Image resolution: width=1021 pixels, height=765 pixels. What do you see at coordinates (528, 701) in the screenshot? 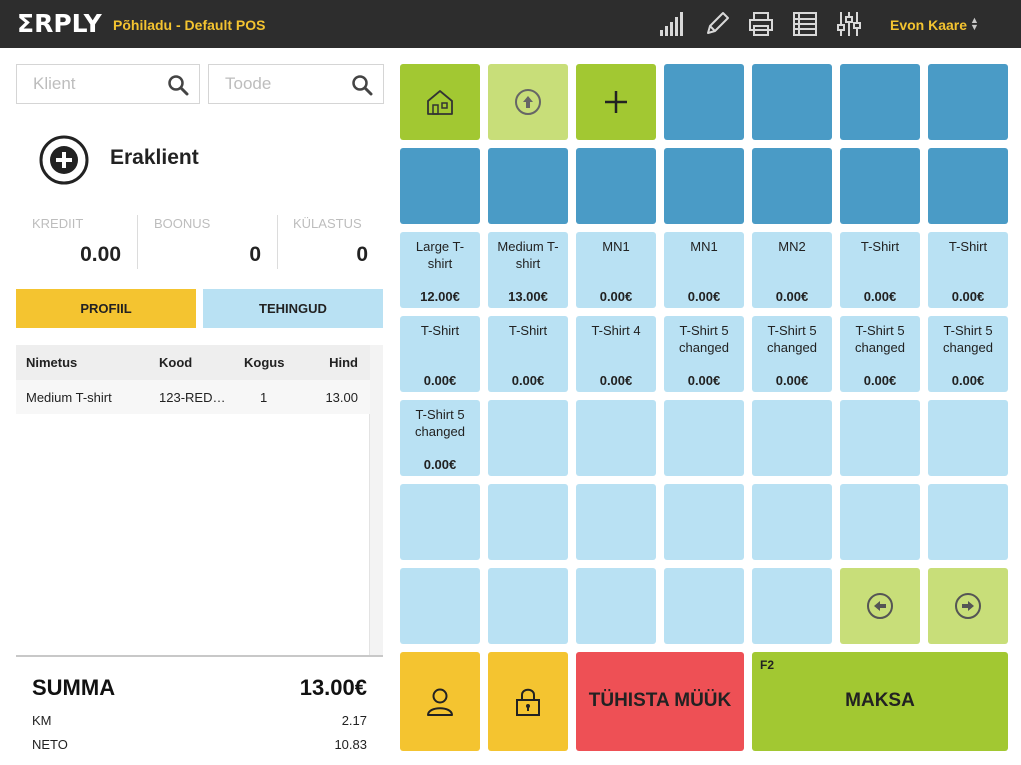
I see `lock-button` at bounding box center [528, 701].